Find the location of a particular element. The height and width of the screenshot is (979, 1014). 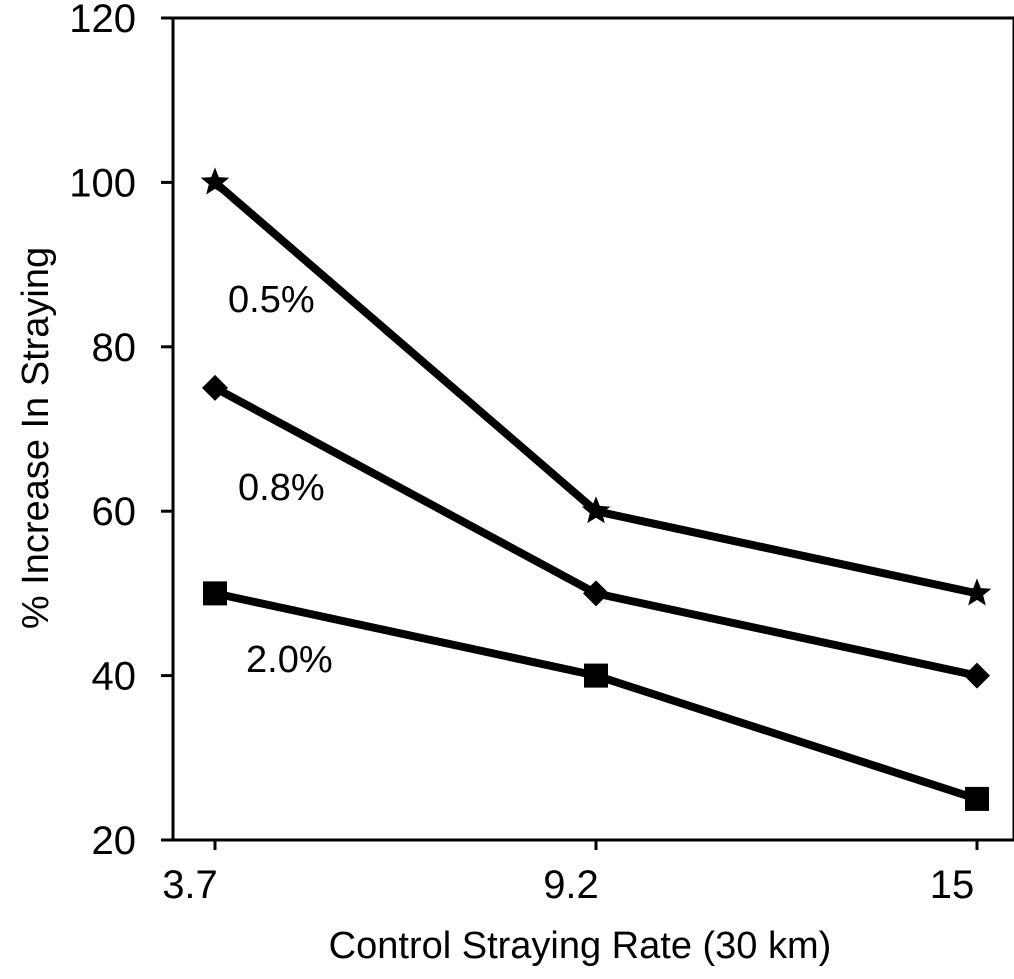

y-tick-label-120: 120 is located at coordinates (102, 20).